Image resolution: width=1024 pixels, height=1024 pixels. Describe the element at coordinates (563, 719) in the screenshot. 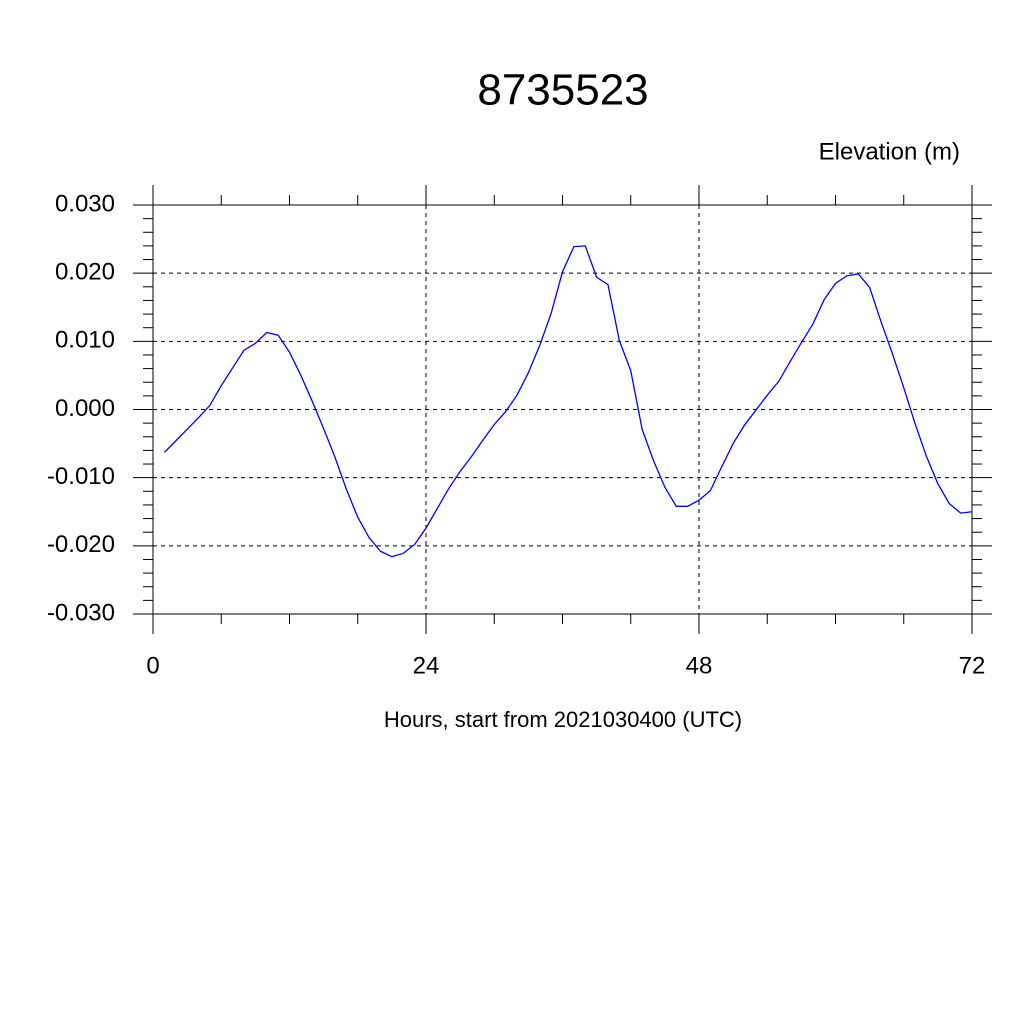

I see `x-axis-label: Hours, start from 2021030400 (UTC)` at that location.